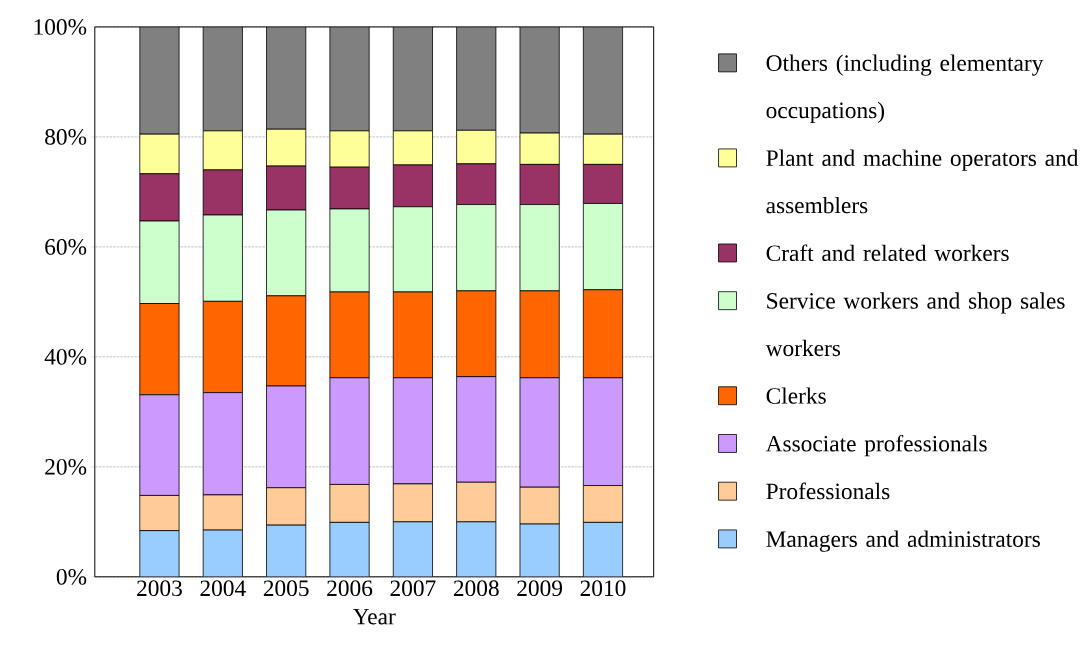 Image resolution: width=1083 pixels, height=661 pixels. What do you see at coordinates (603, 588) in the screenshot?
I see `x-tick-label: 2010` at bounding box center [603, 588].